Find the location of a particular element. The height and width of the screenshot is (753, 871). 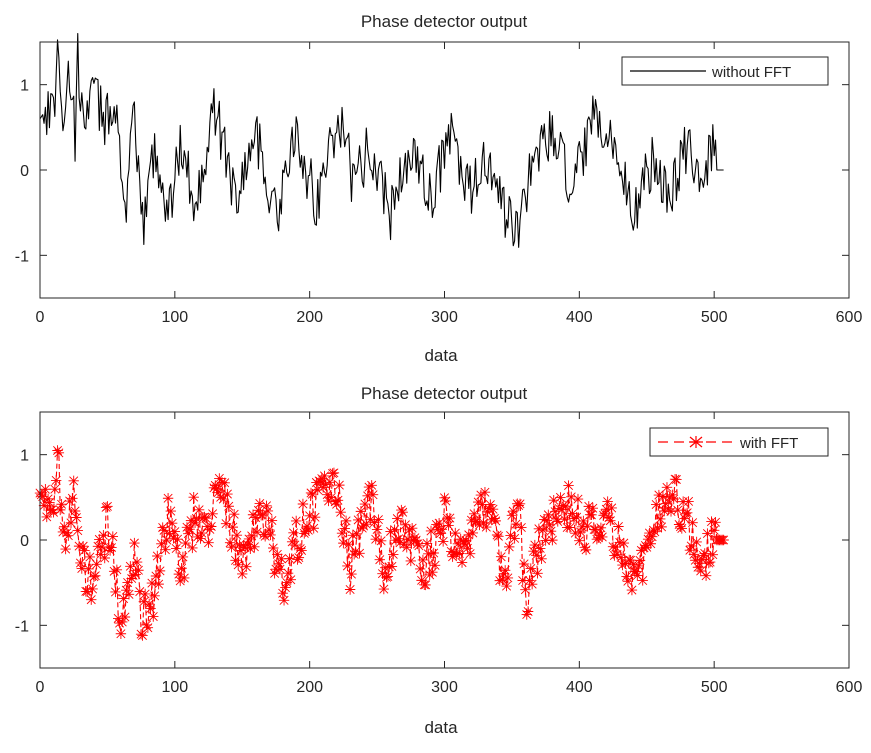

x-tick-label: 500 is located at coordinates (714, 317).